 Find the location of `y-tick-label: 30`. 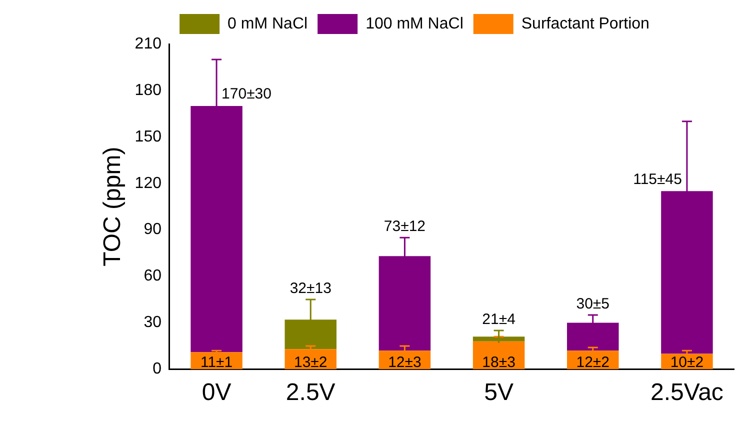

y-tick-label: 30 is located at coordinates (153, 323).